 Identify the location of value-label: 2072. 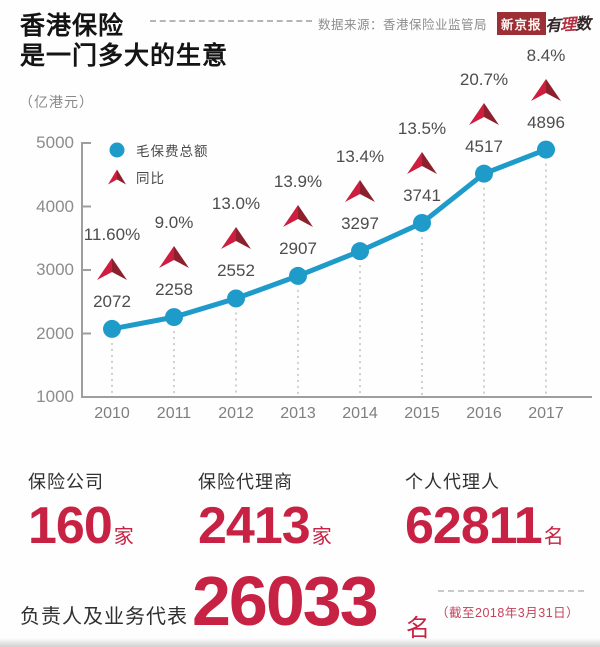
(112, 301).